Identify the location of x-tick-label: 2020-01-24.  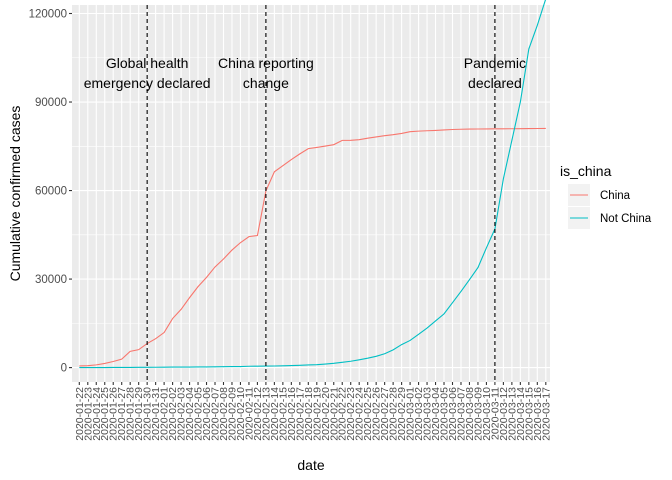
(97, 414).